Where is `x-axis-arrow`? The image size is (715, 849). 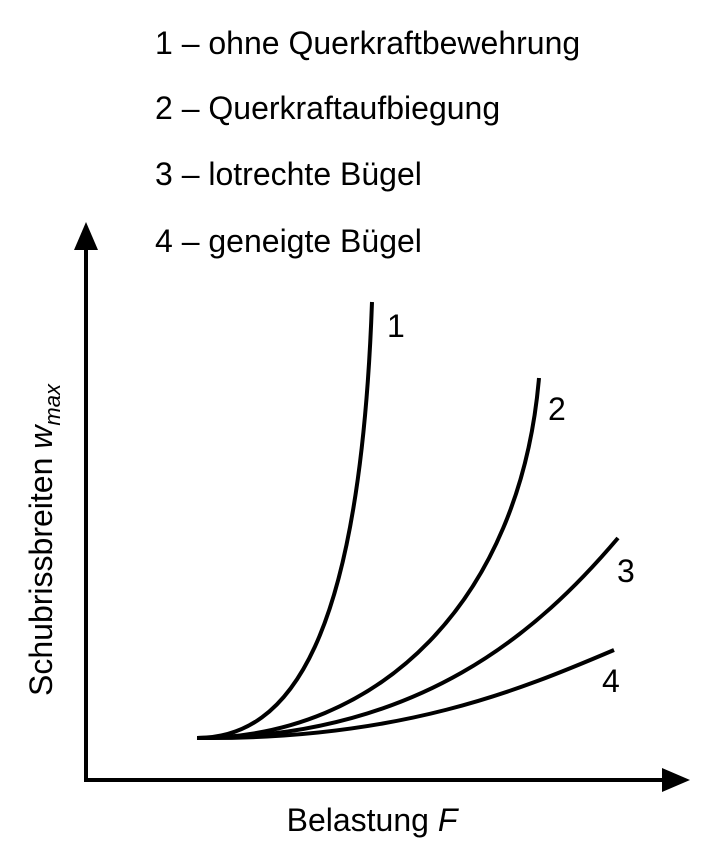
x-axis-arrow is located at coordinates (676, 780).